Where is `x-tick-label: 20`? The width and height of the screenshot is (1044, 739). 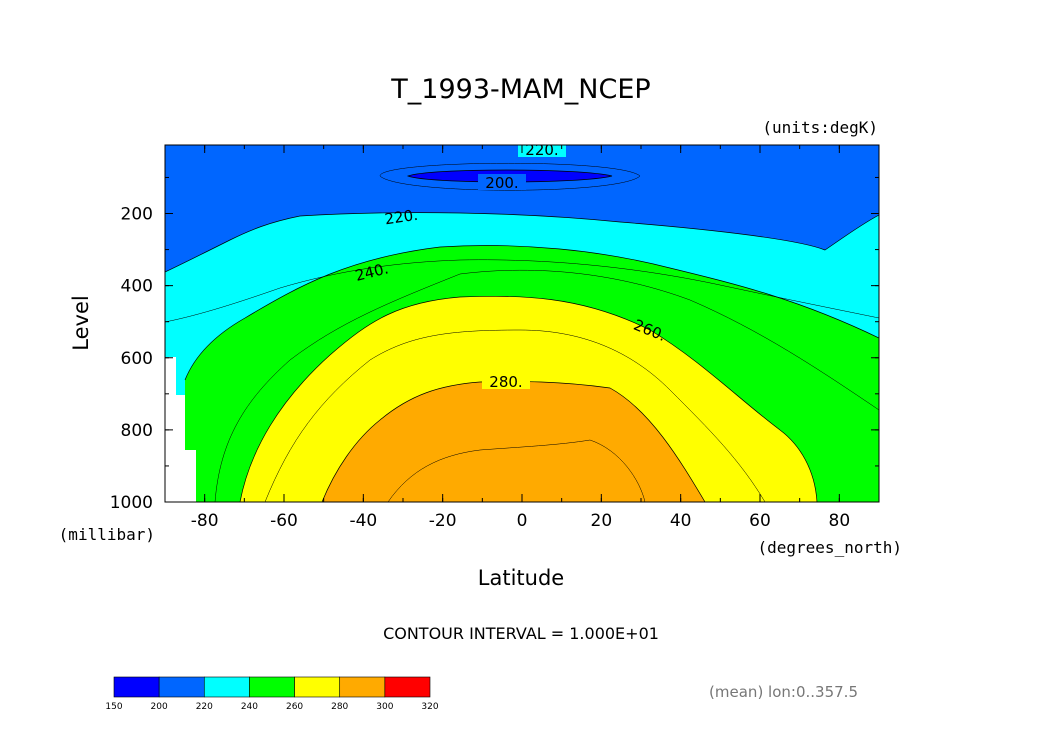
x-tick-label: 20 is located at coordinates (602, 521).